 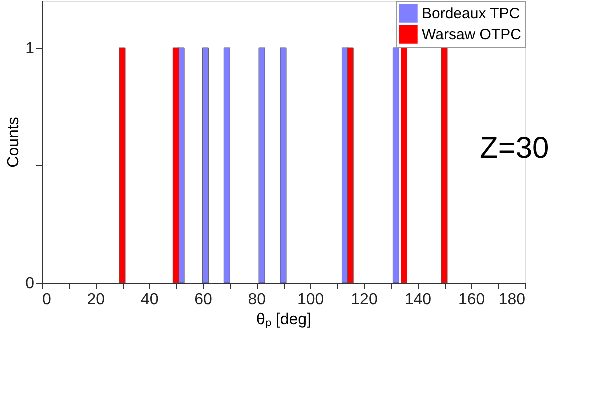 I want to click on x-tick-label: 0, so click(x=47, y=300).